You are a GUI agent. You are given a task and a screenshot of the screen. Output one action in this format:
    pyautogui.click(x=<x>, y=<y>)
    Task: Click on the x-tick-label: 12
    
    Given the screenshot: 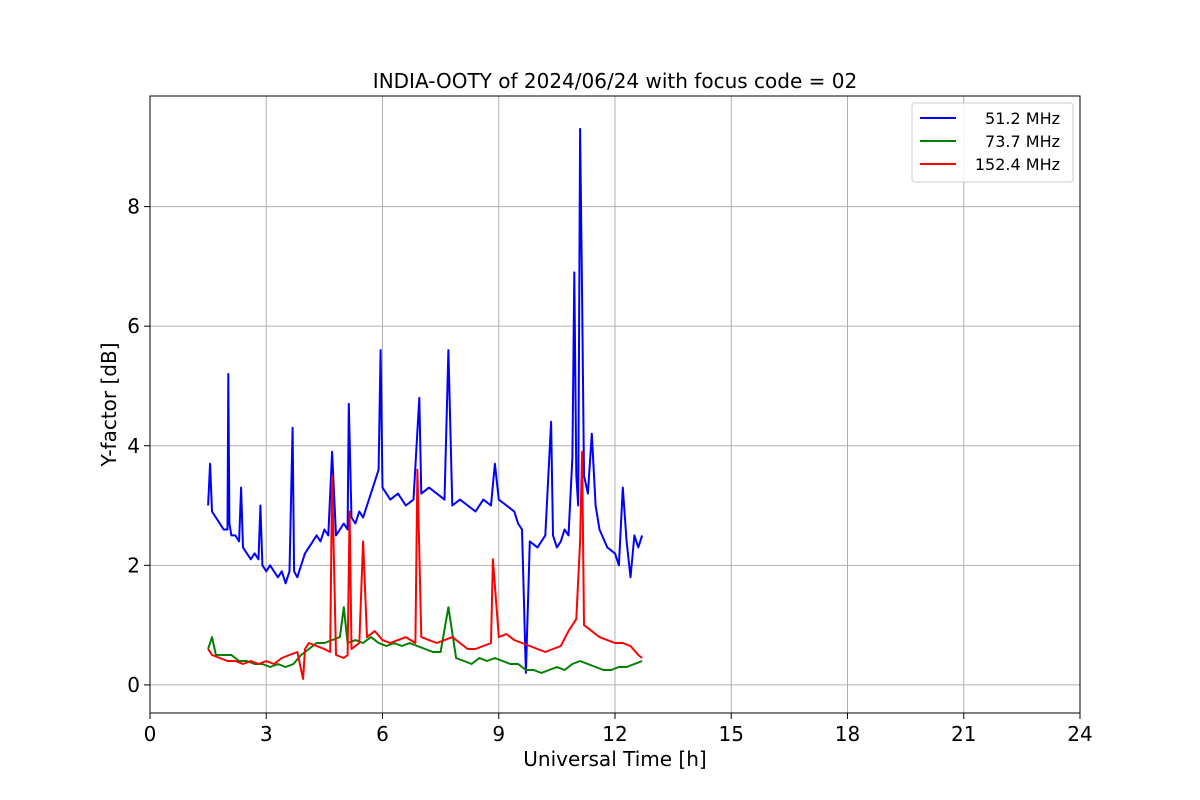 What is the action you would take?
    pyautogui.click(x=614, y=734)
    